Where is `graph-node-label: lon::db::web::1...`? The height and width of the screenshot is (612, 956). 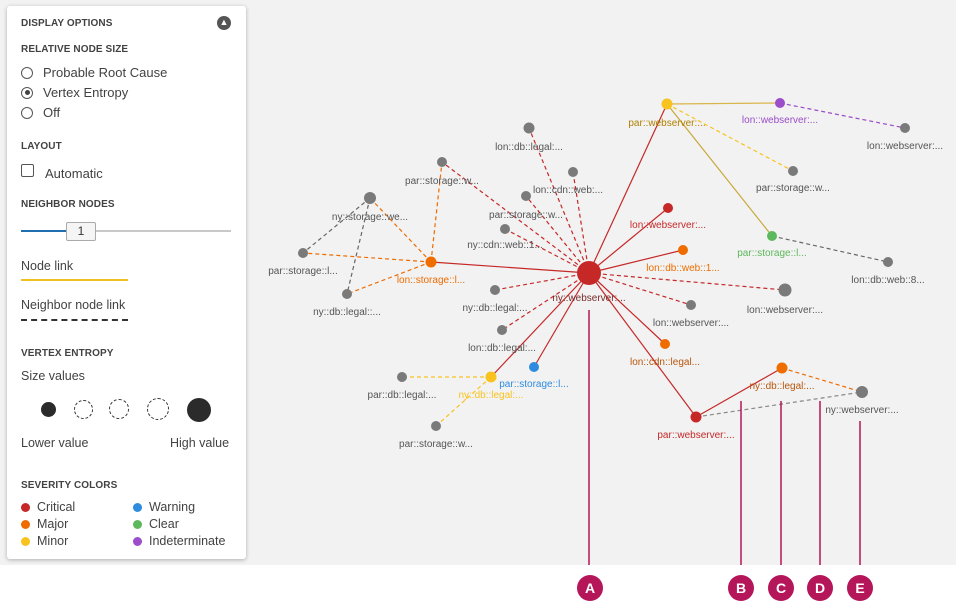
graph-node-label: lon::db::web::1... is located at coordinates (682, 268).